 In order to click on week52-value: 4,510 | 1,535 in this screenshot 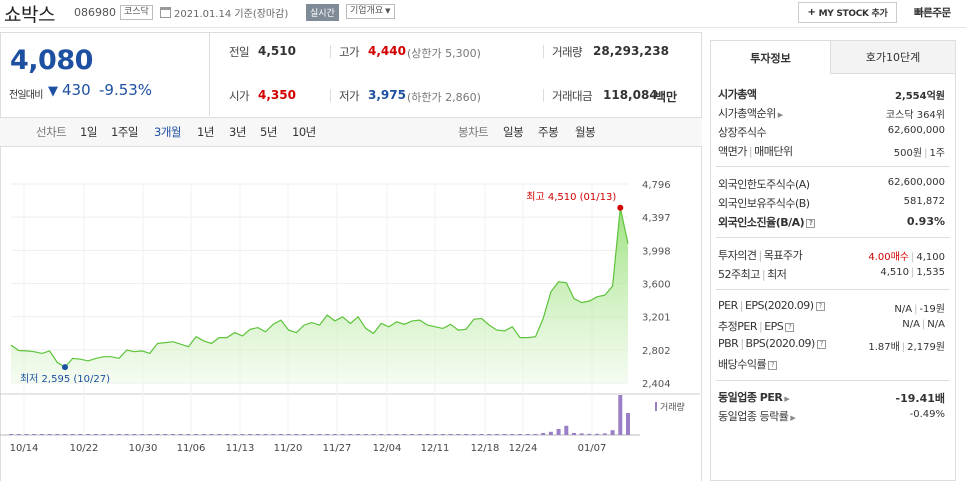, I will do `click(912, 272)`.